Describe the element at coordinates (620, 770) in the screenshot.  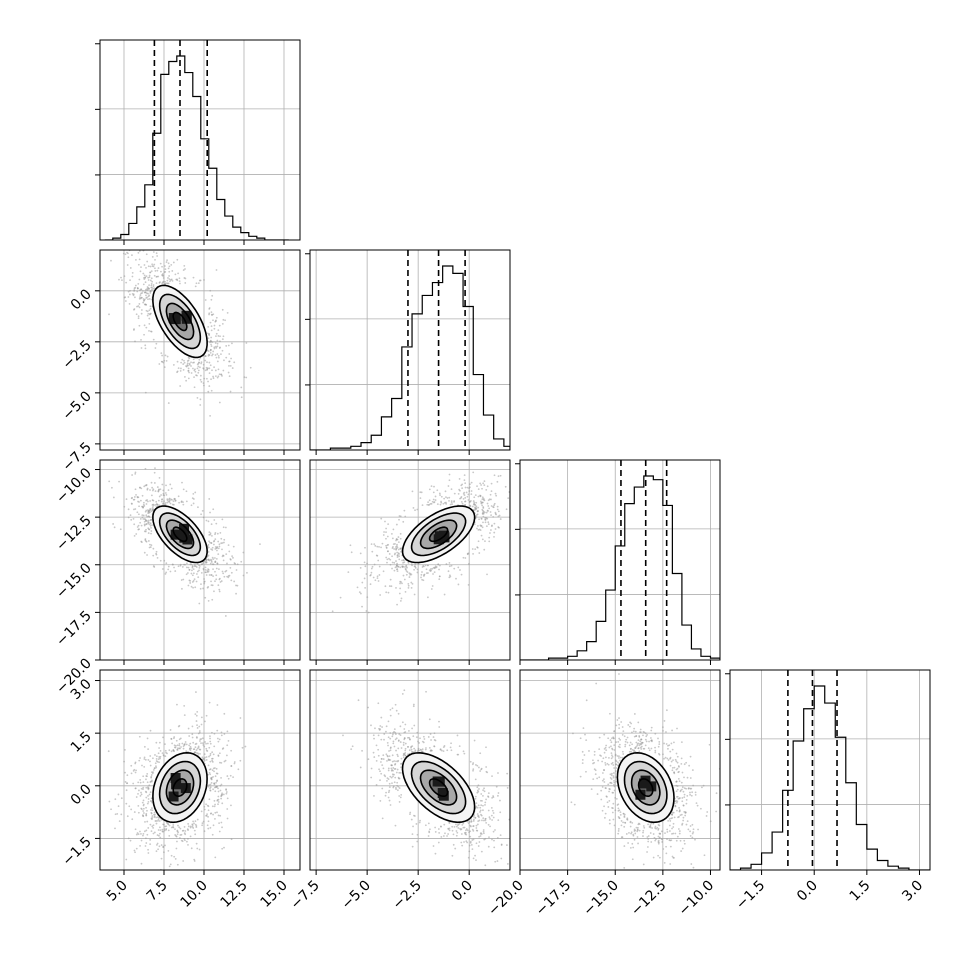
I see `axes-frame` at that location.